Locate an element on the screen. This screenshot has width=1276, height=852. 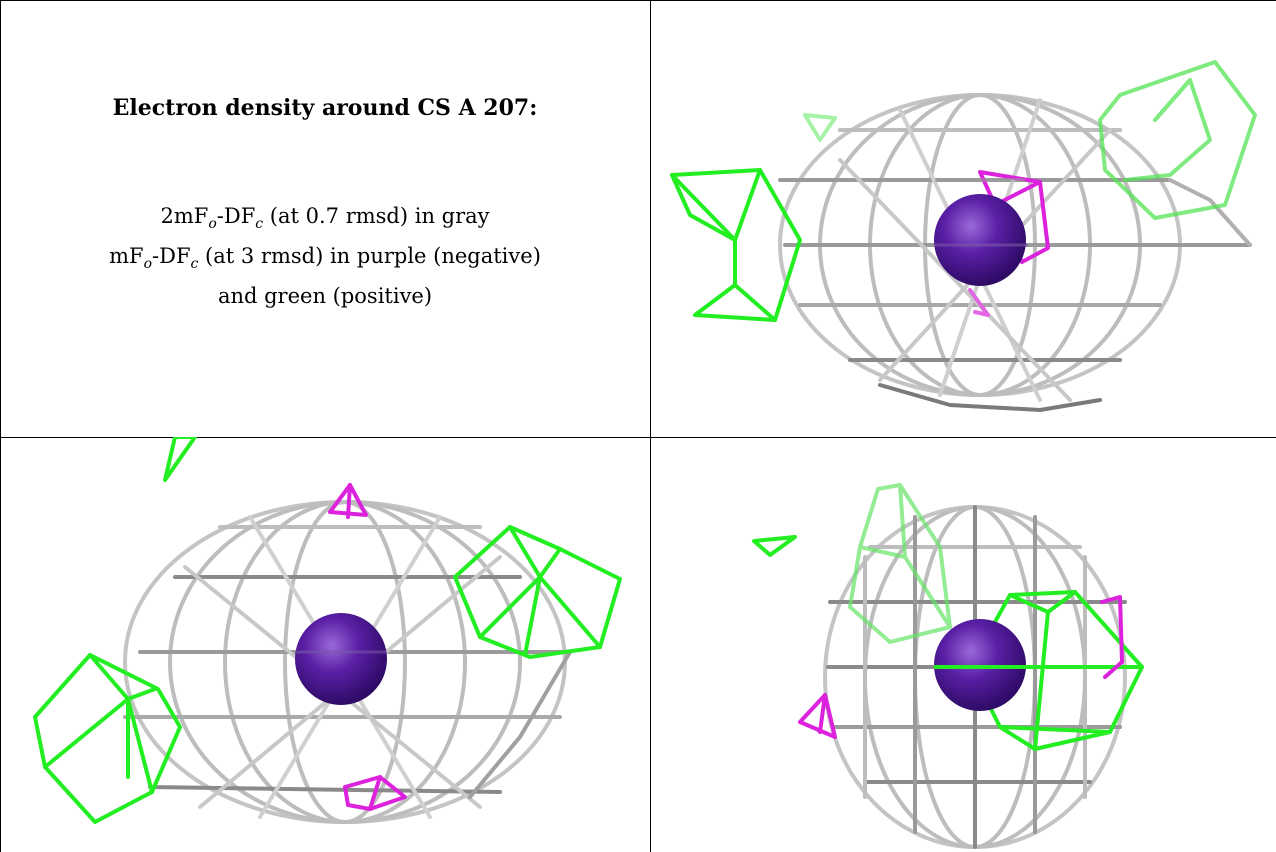
caption-line-positive: and green (positive) is located at coordinates (325, 296).